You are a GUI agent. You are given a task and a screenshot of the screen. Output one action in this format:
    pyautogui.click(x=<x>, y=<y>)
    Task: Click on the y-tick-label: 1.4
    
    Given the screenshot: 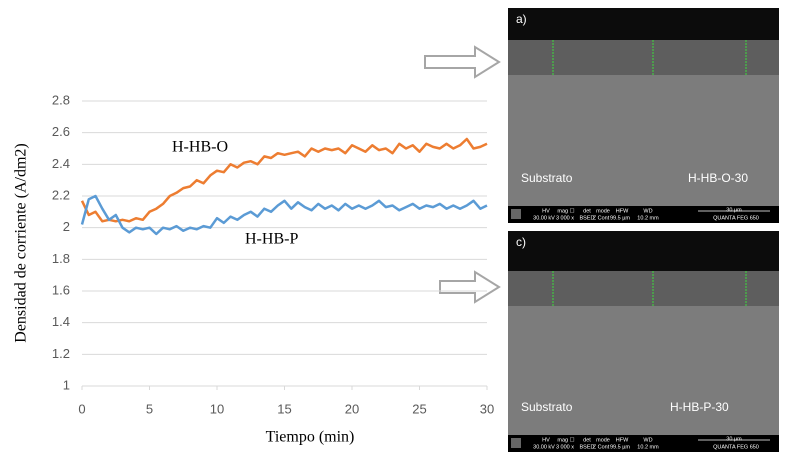 What is the action you would take?
    pyautogui.click(x=61, y=321)
    